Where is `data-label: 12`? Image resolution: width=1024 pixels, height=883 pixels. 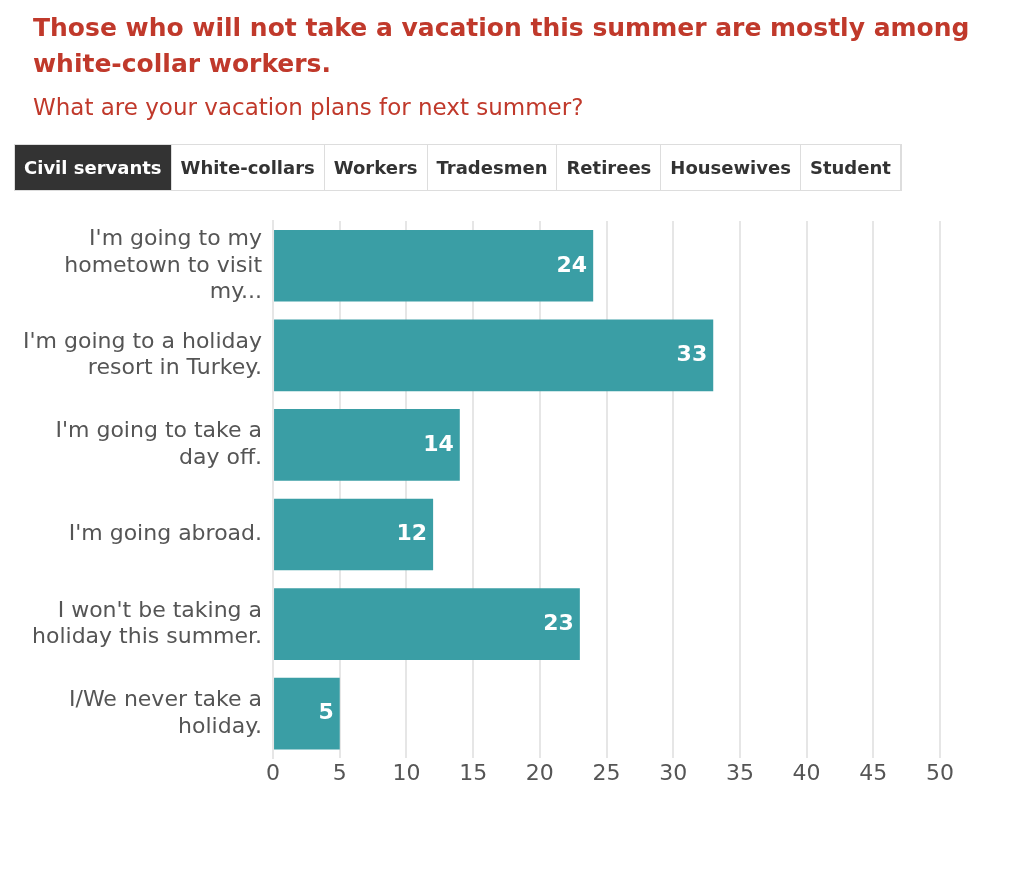
data-label: 12 is located at coordinates (412, 533).